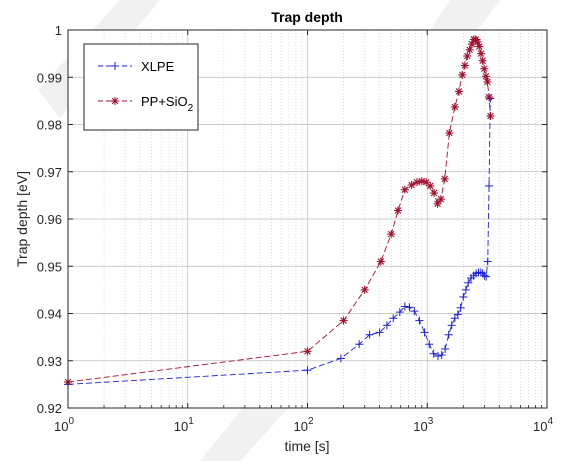  I want to click on y-tick-label: 0.94, so click(49, 314).